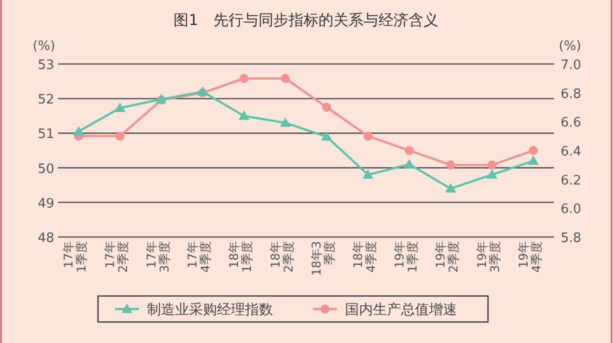 The image size is (613, 343). I want to click on x-tick-label: 19年 3季度, so click(488, 257).